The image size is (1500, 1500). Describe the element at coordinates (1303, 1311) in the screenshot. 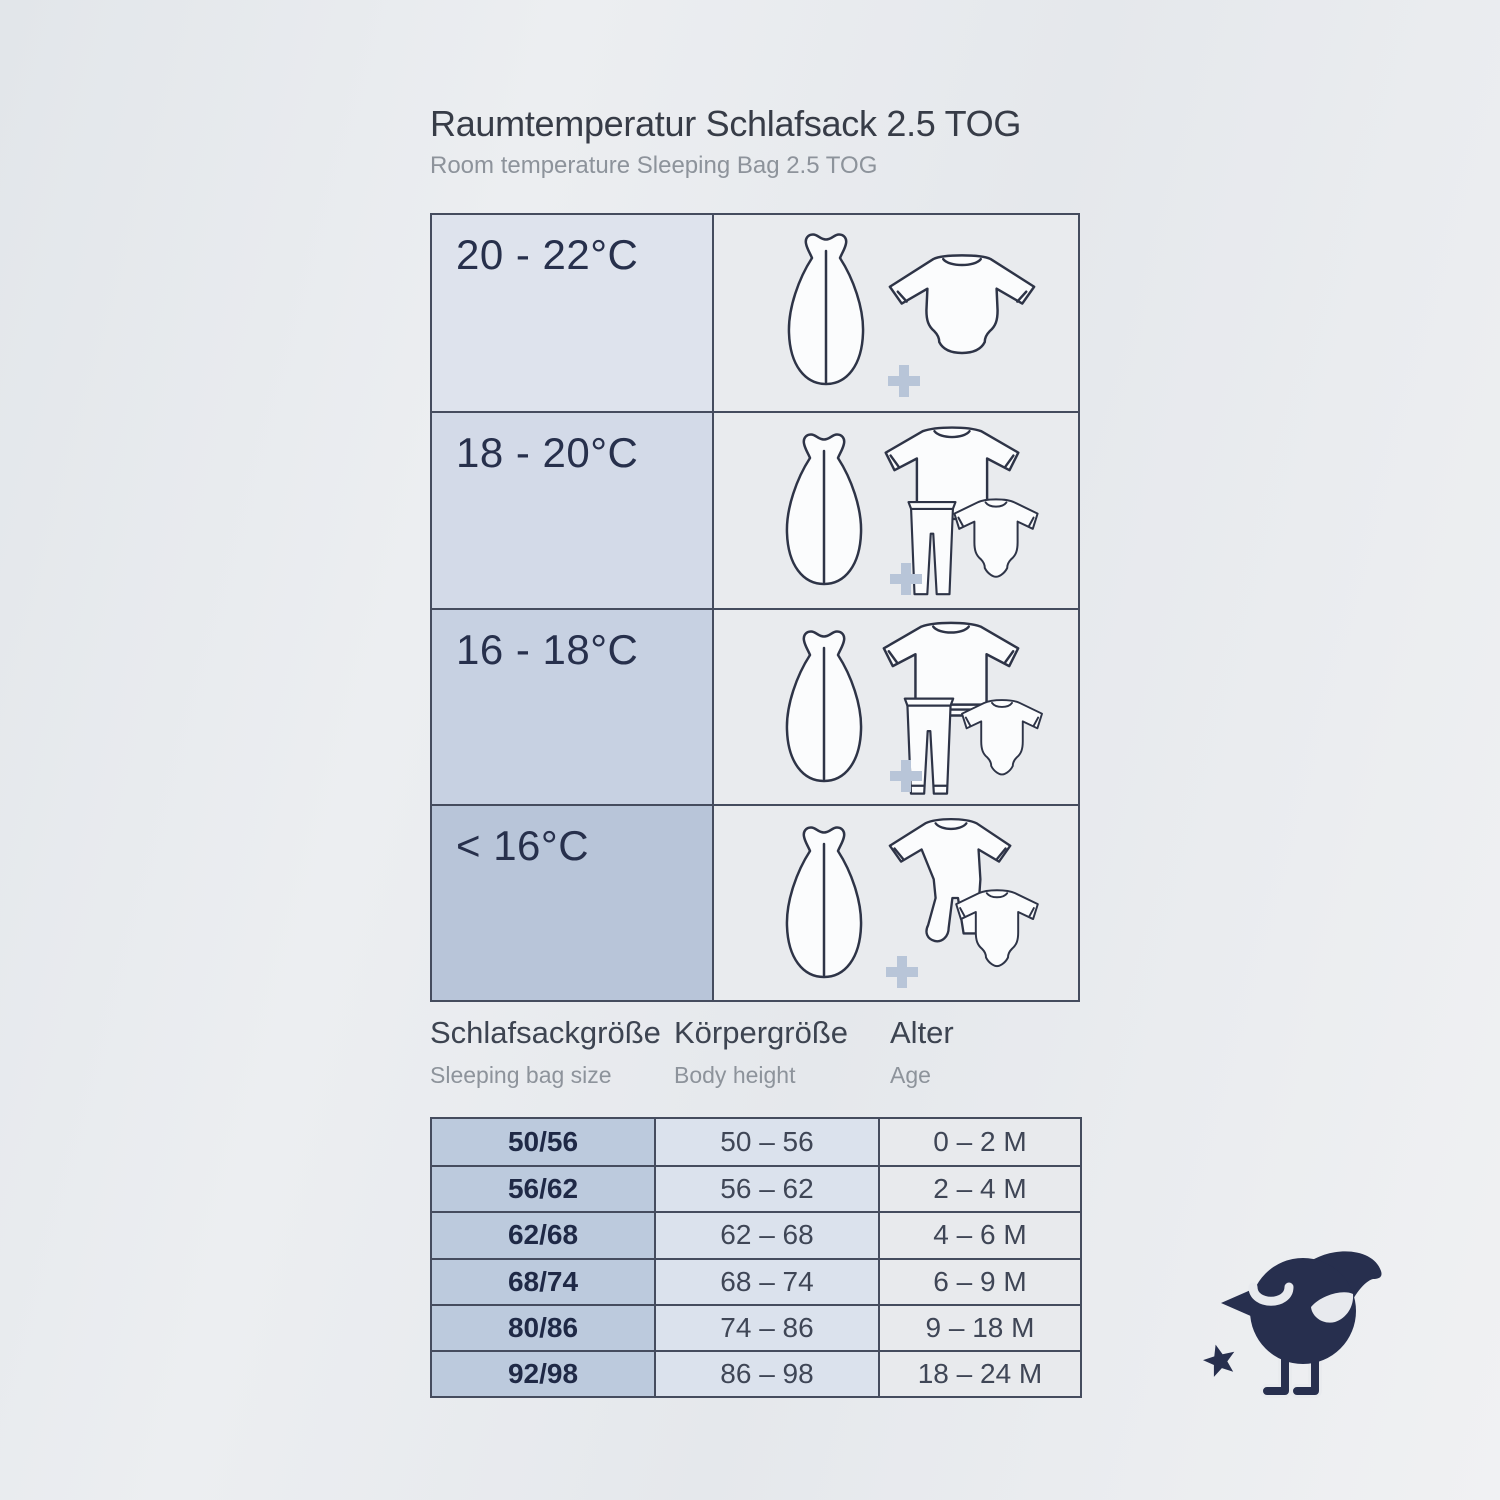

I see `bird-body` at that location.